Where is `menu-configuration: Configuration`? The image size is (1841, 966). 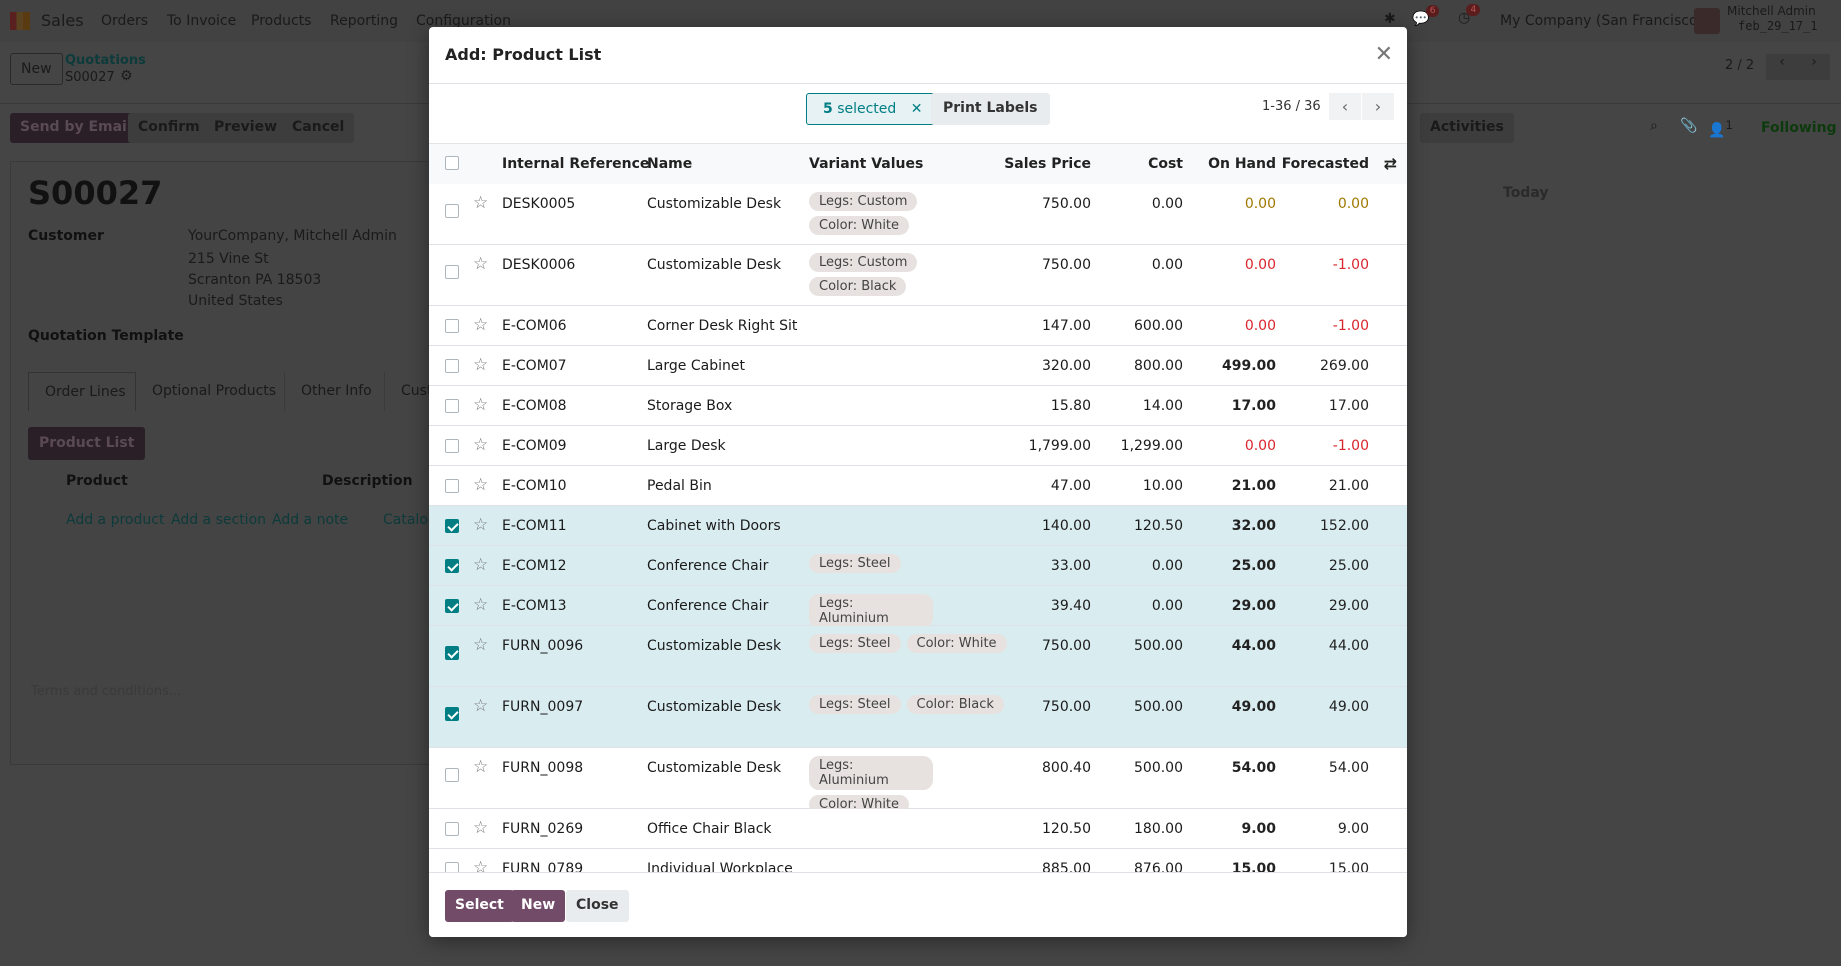
menu-configuration: Configuration is located at coordinates (463, 21).